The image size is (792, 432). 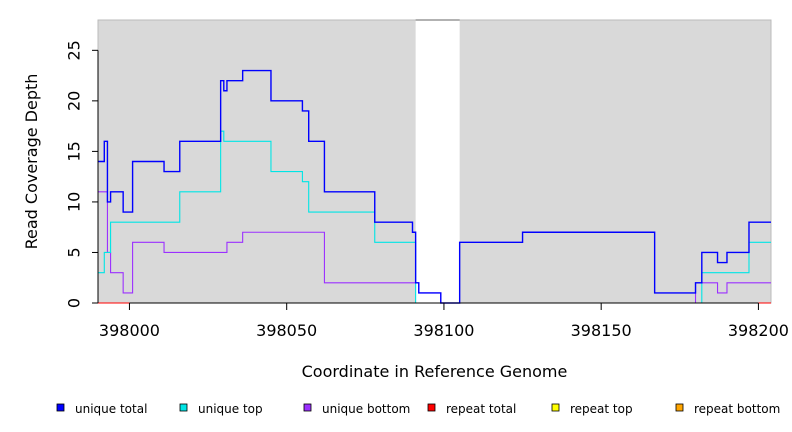 I want to click on x-tick-label: 398150, so click(x=601, y=330).